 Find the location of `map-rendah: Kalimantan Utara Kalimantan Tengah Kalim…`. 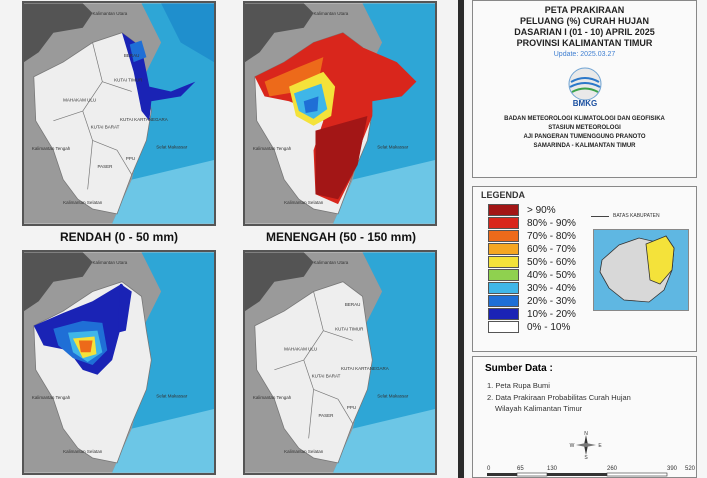

map-rendah: Kalimantan Utara Kalimantan Tengah Kalim… is located at coordinates (119, 113).